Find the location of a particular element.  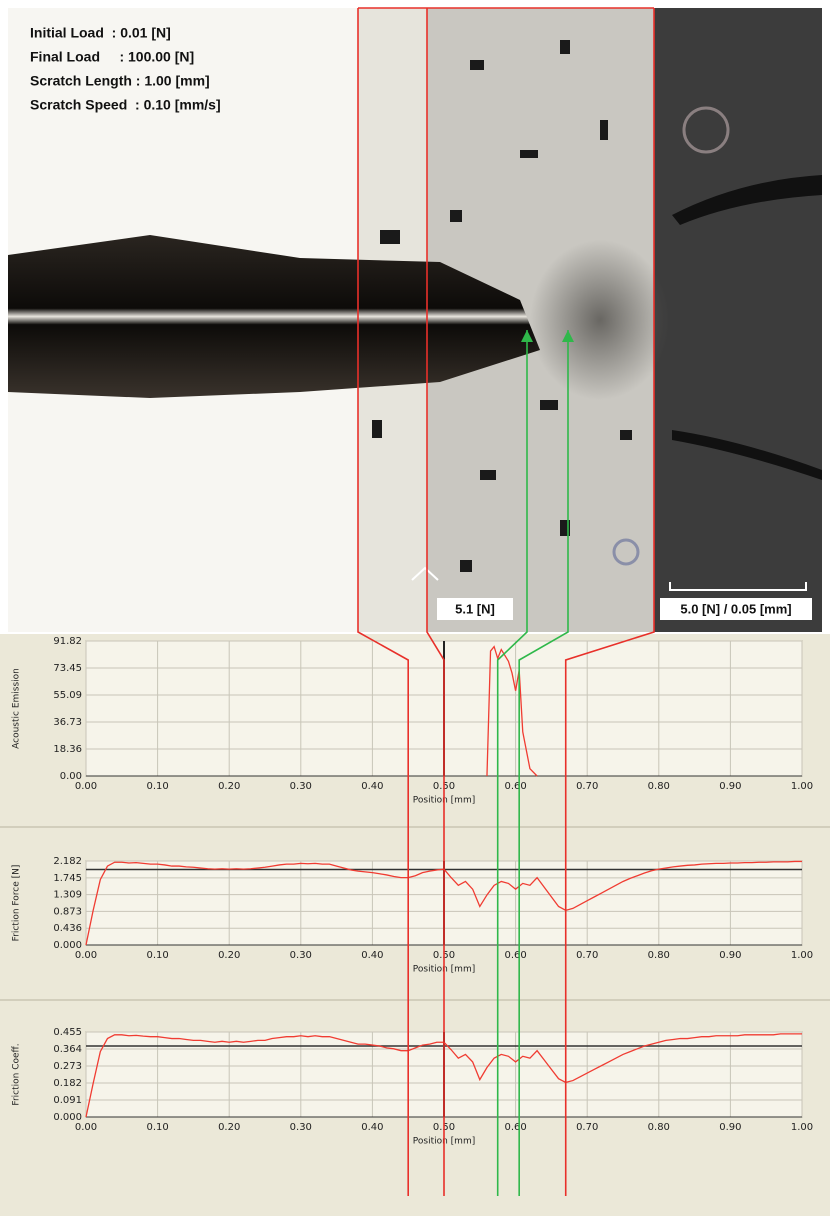

y-axis-label: Acoustic Emission is located at coordinates (17, 708).